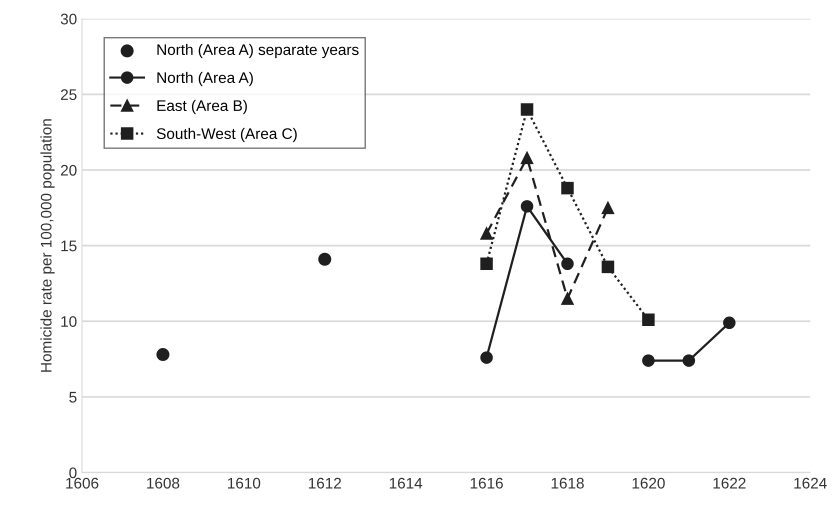 This screenshot has width=837, height=507. Describe the element at coordinates (324, 483) in the screenshot. I see `x-tick-label: 1612` at that location.